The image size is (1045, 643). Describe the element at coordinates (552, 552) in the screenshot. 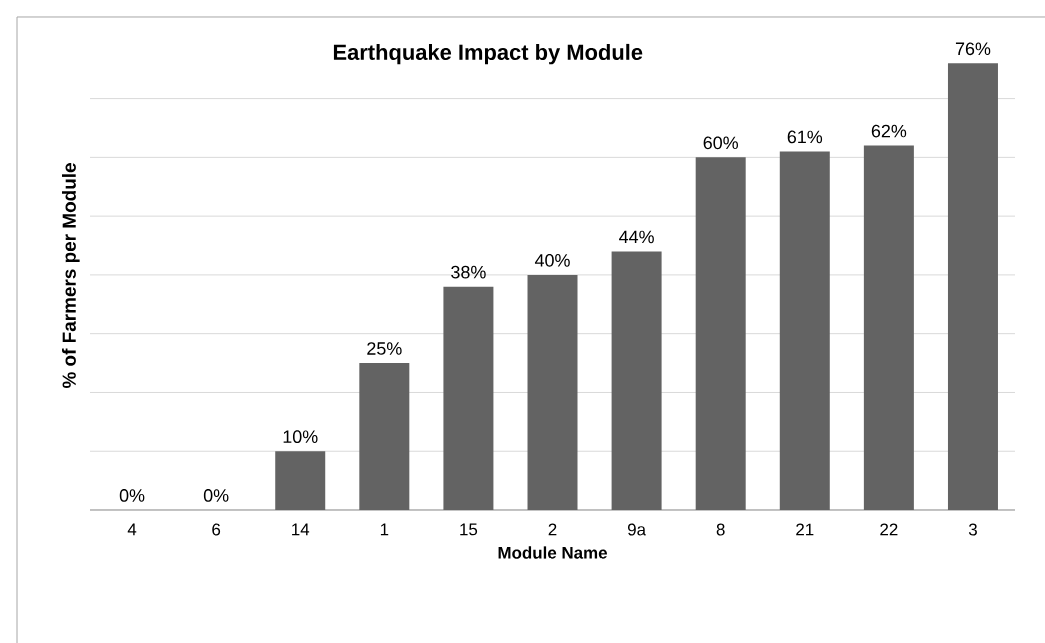

I see `x-axis-title: Module Name` at that location.